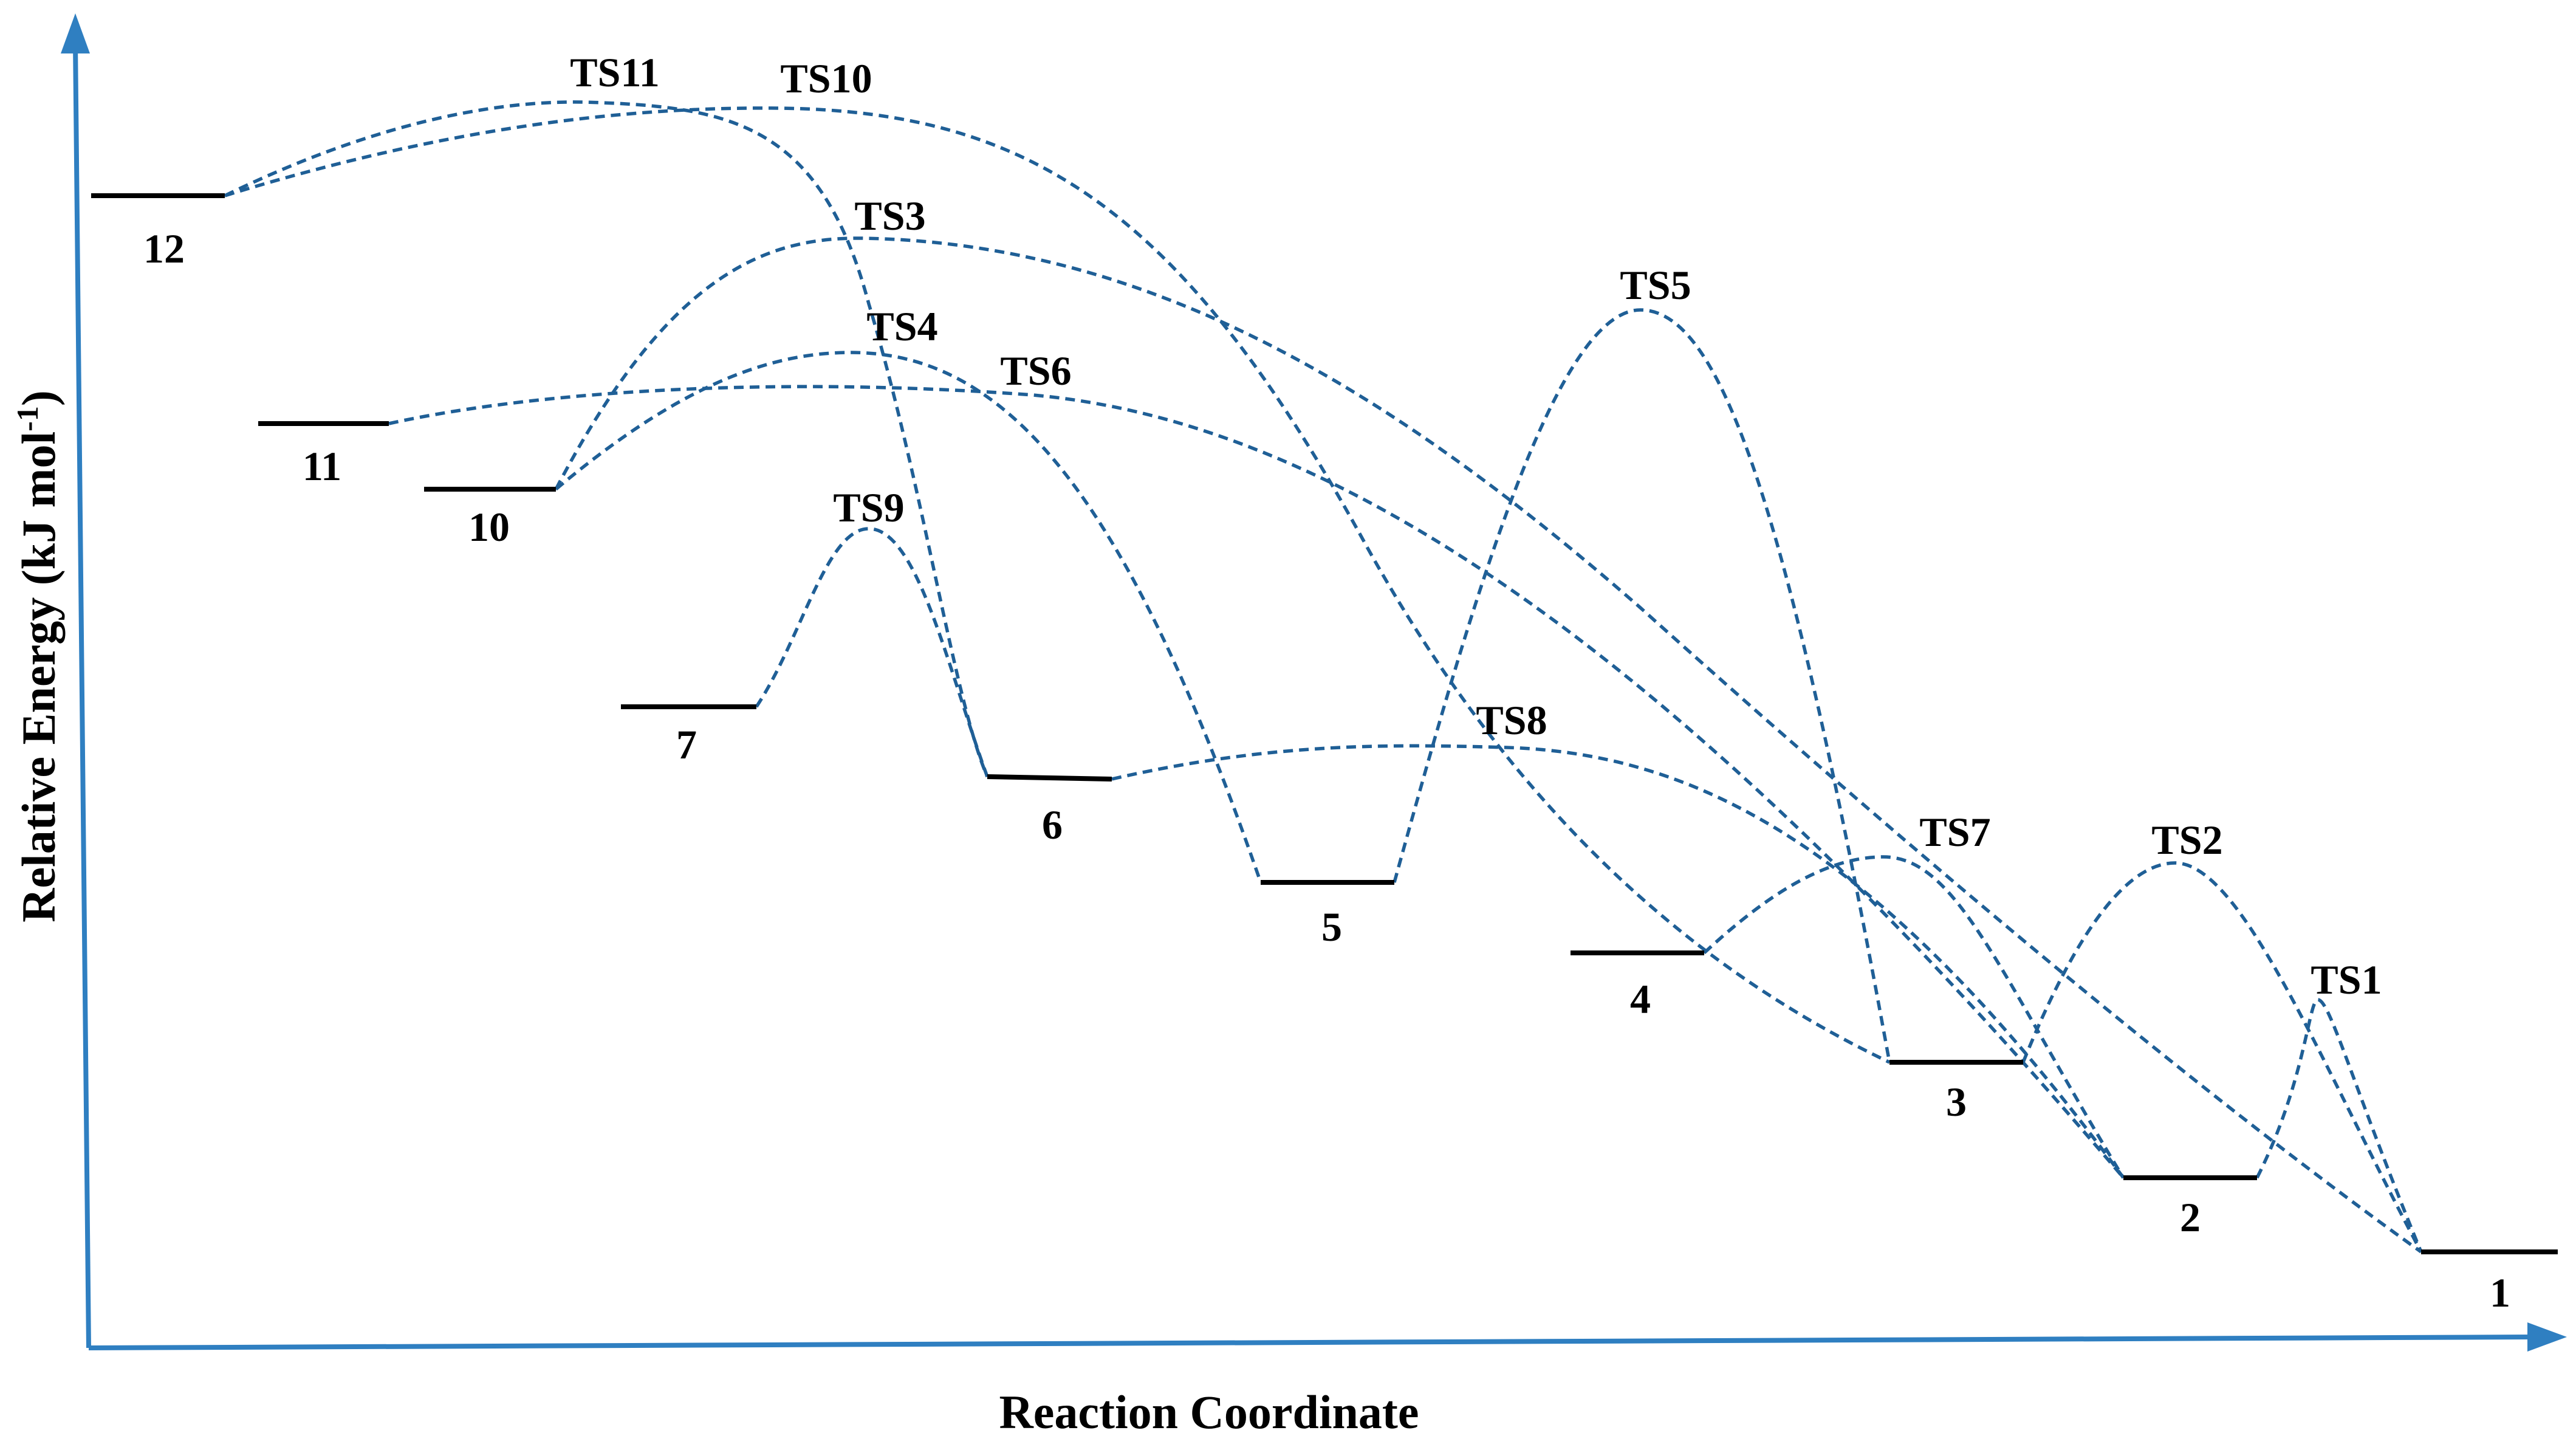 Image resolution: width=2576 pixels, height=1450 pixels. What do you see at coordinates (75, 33) in the screenshot?
I see `y-axis-arrow` at bounding box center [75, 33].